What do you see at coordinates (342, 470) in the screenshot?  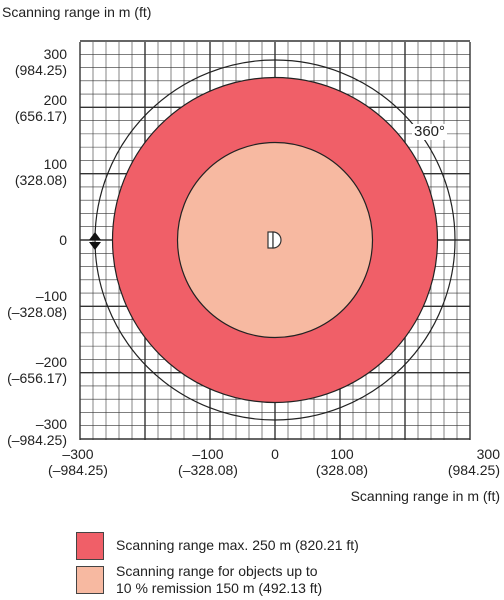 I see `x-tick-100-ft: (328.08)` at bounding box center [342, 470].